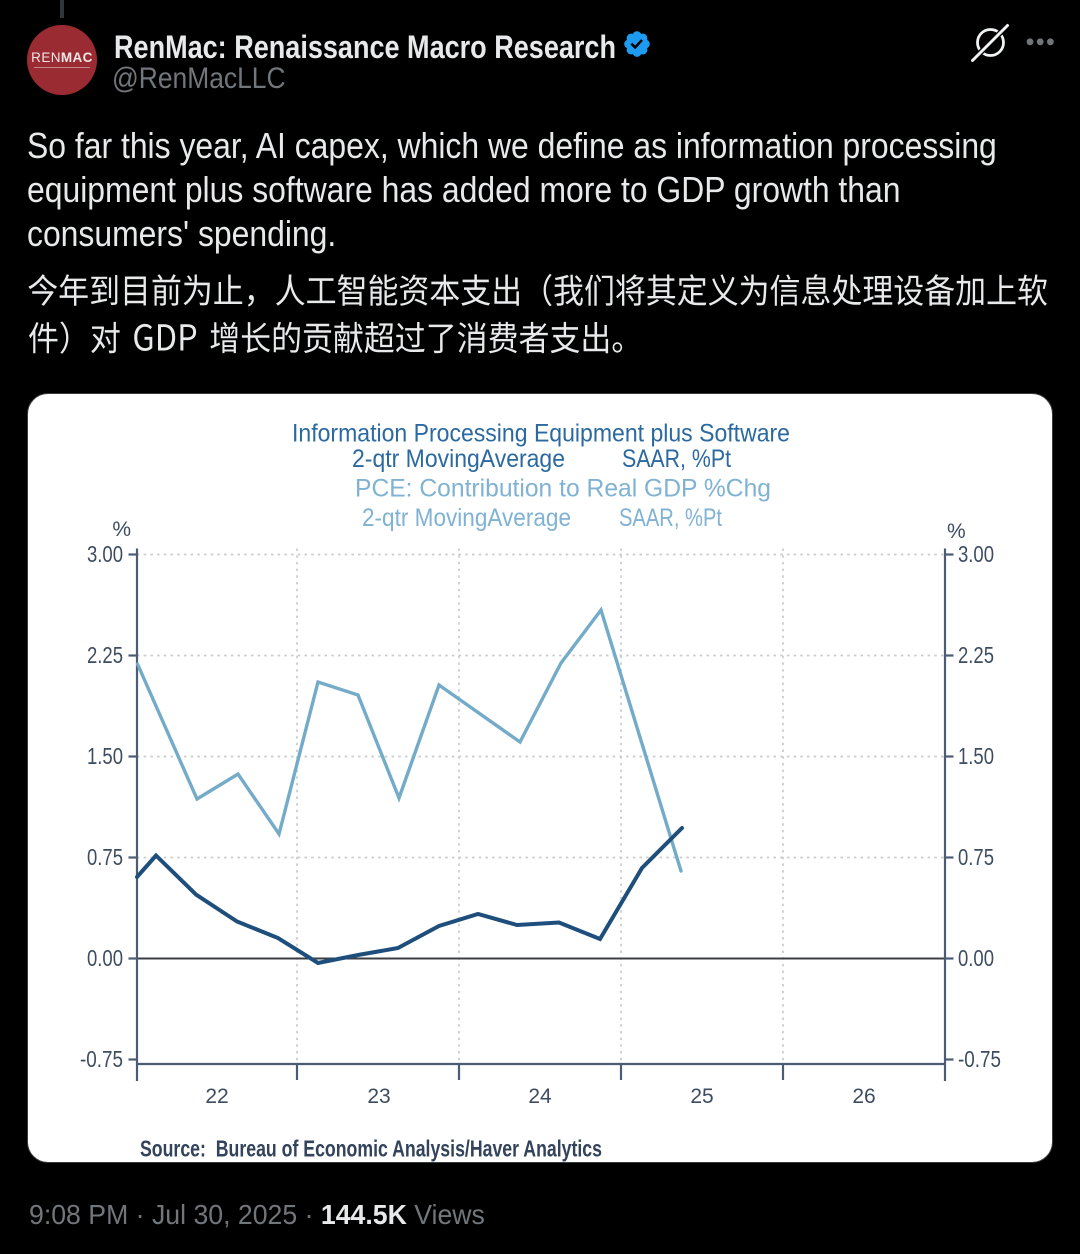 Image resolution: width=1080 pixels, height=1254 pixels. What do you see at coordinates (863, 1096) in the screenshot?
I see `svg-text: 26` at bounding box center [863, 1096].